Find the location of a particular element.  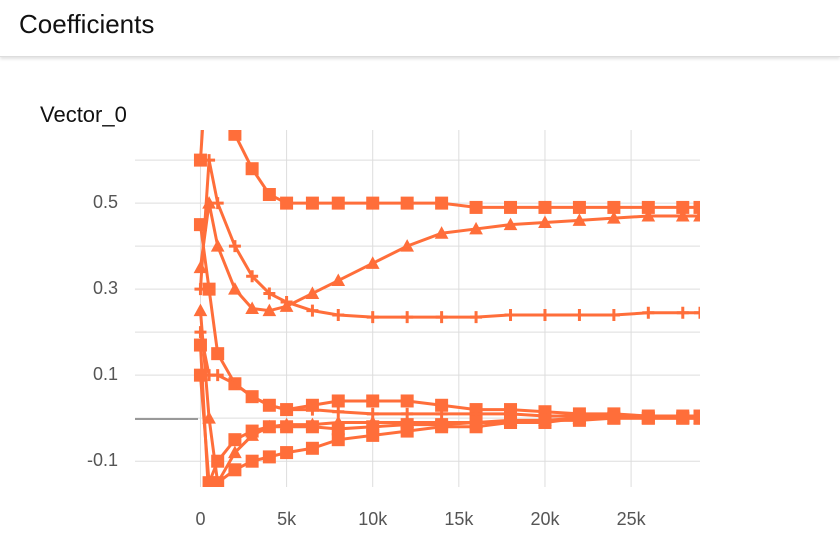

x-tick-label: 20k is located at coordinates (545, 519).